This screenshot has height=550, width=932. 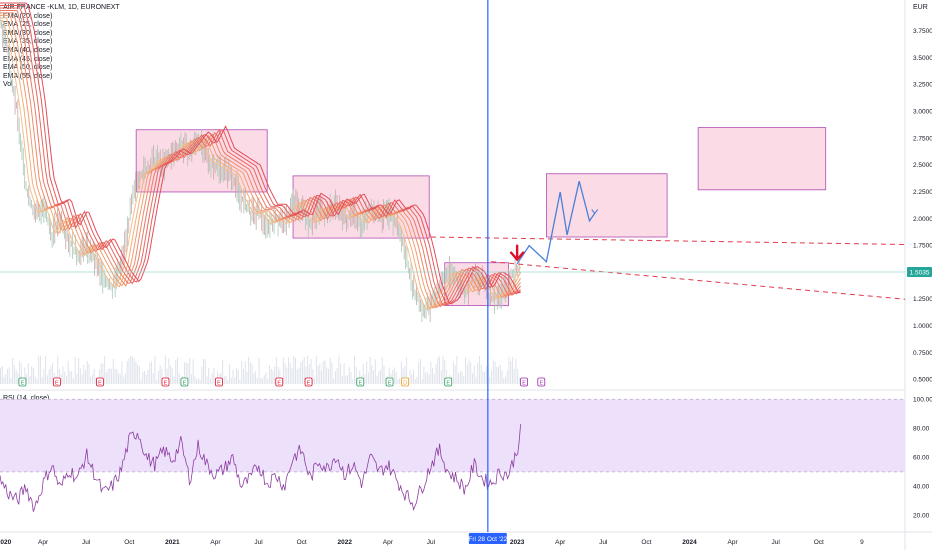 What do you see at coordinates (28, 33) in the screenshot?
I see `indicator-ema-30: EMA (30, close)` at bounding box center [28, 33].